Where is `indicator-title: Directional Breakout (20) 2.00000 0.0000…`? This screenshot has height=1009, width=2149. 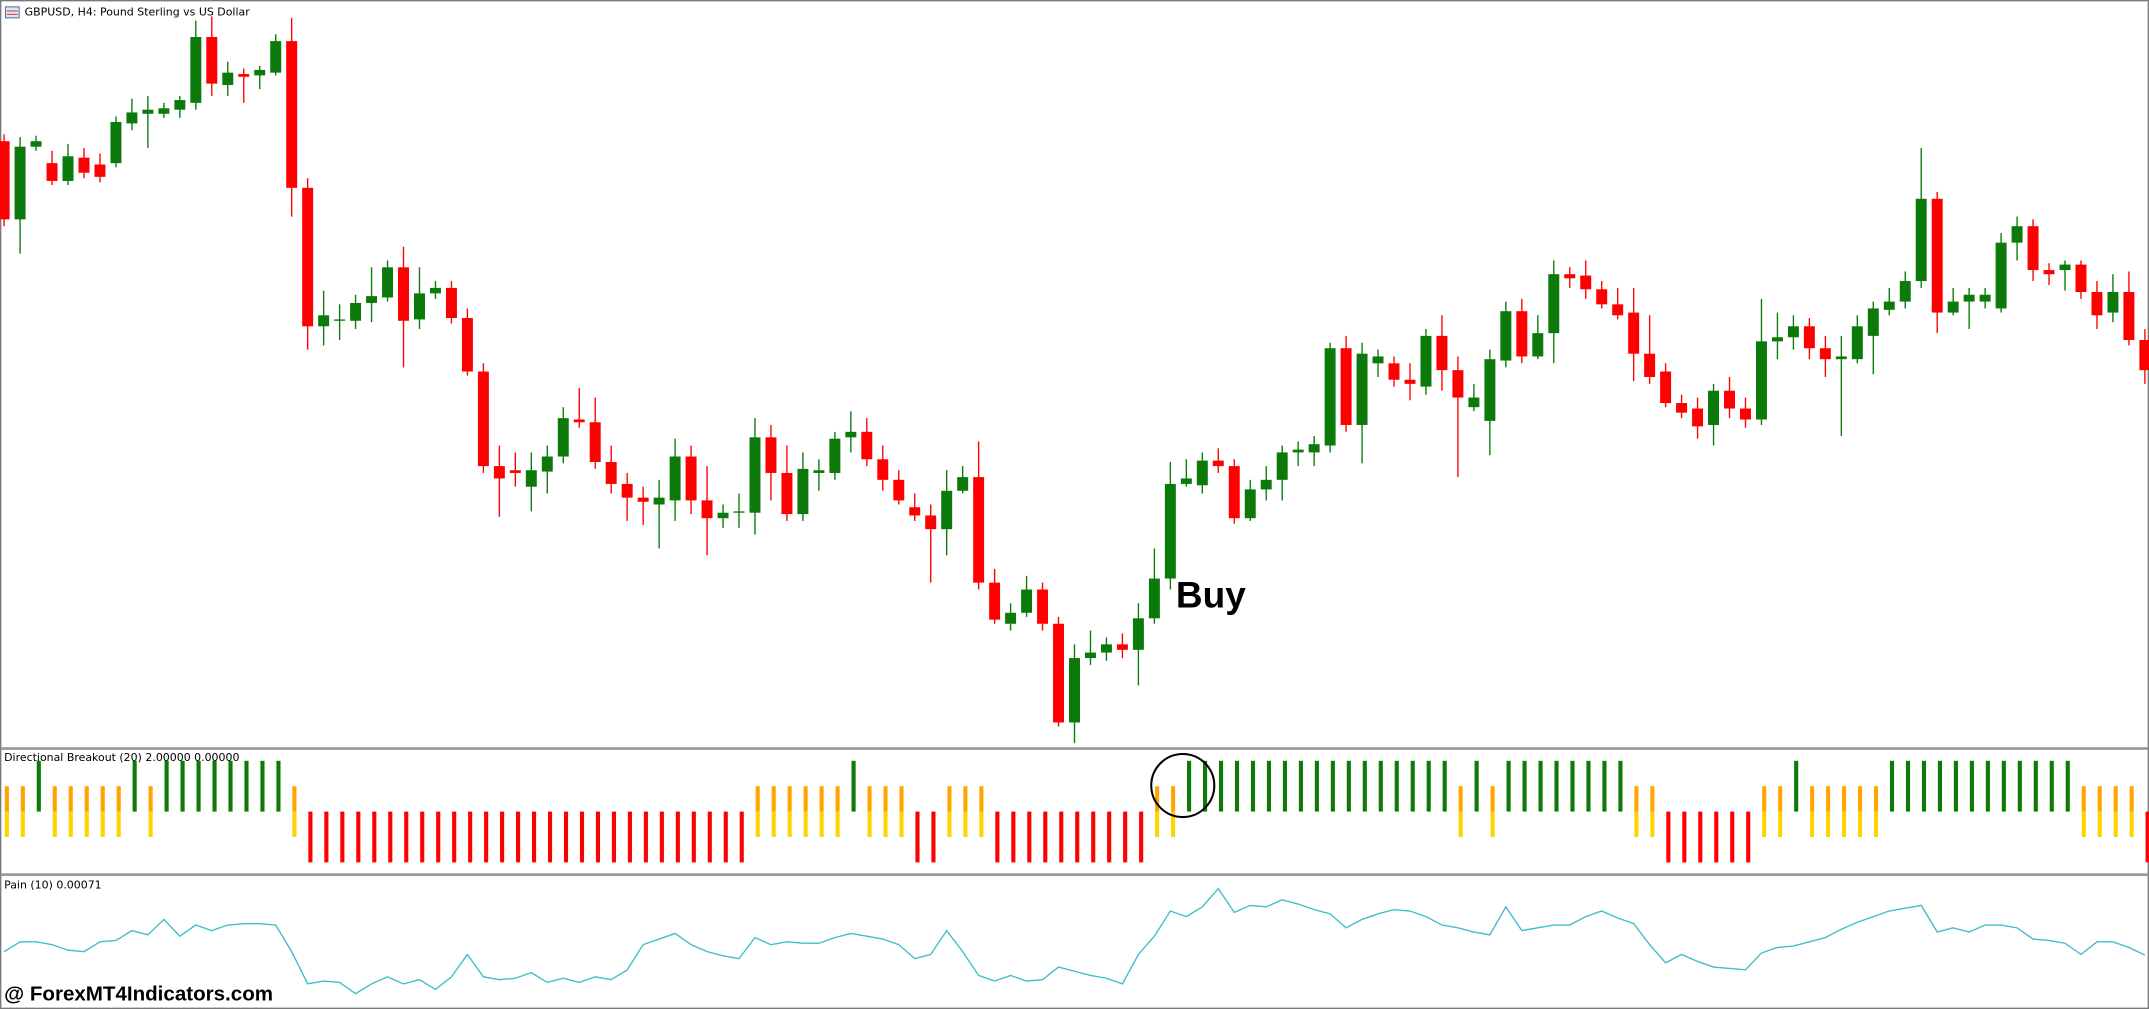 indicator-title: Directional Breakout (20) 2.00000 0.0000… is located at coordinates (121, 757).